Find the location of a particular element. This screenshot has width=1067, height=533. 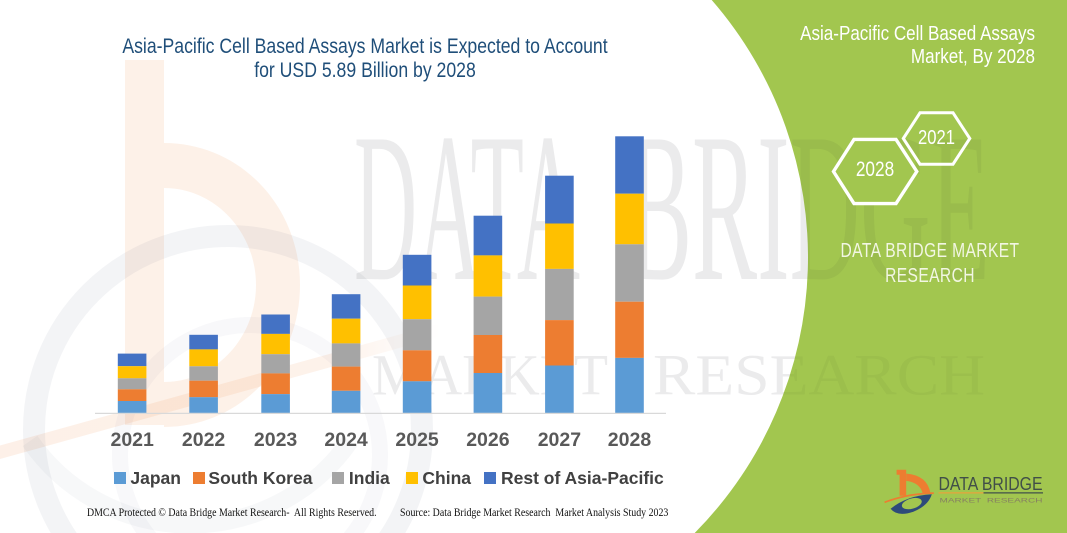

svg-text: DATA BRIDGE is located at coordinates (991, 484).